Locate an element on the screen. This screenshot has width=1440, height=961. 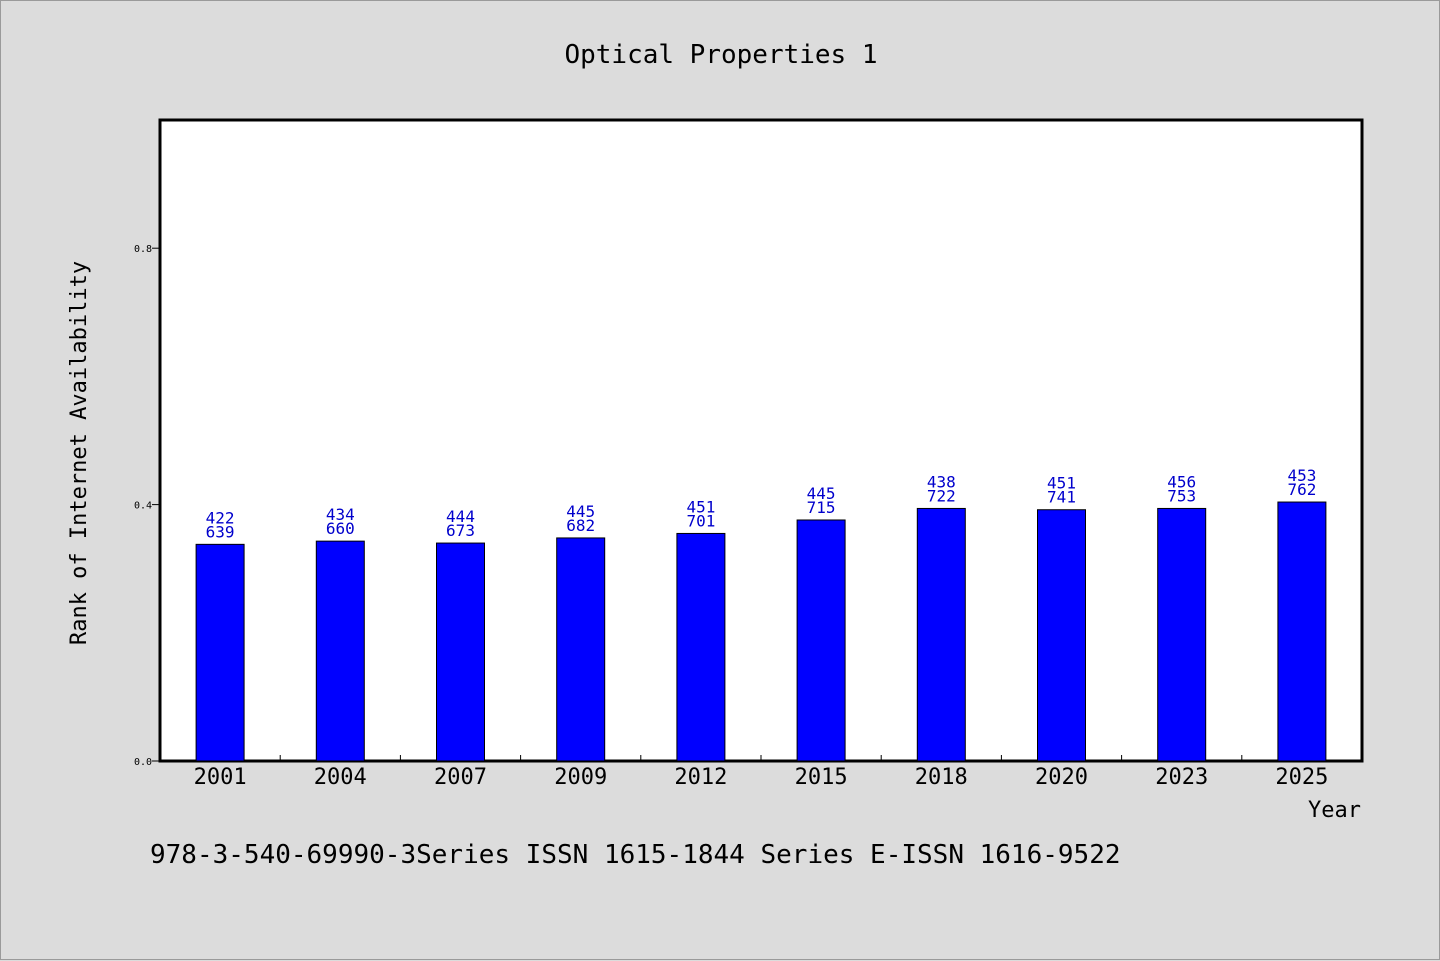
data-label-top: 456 is located at coordinates (1181, 481).